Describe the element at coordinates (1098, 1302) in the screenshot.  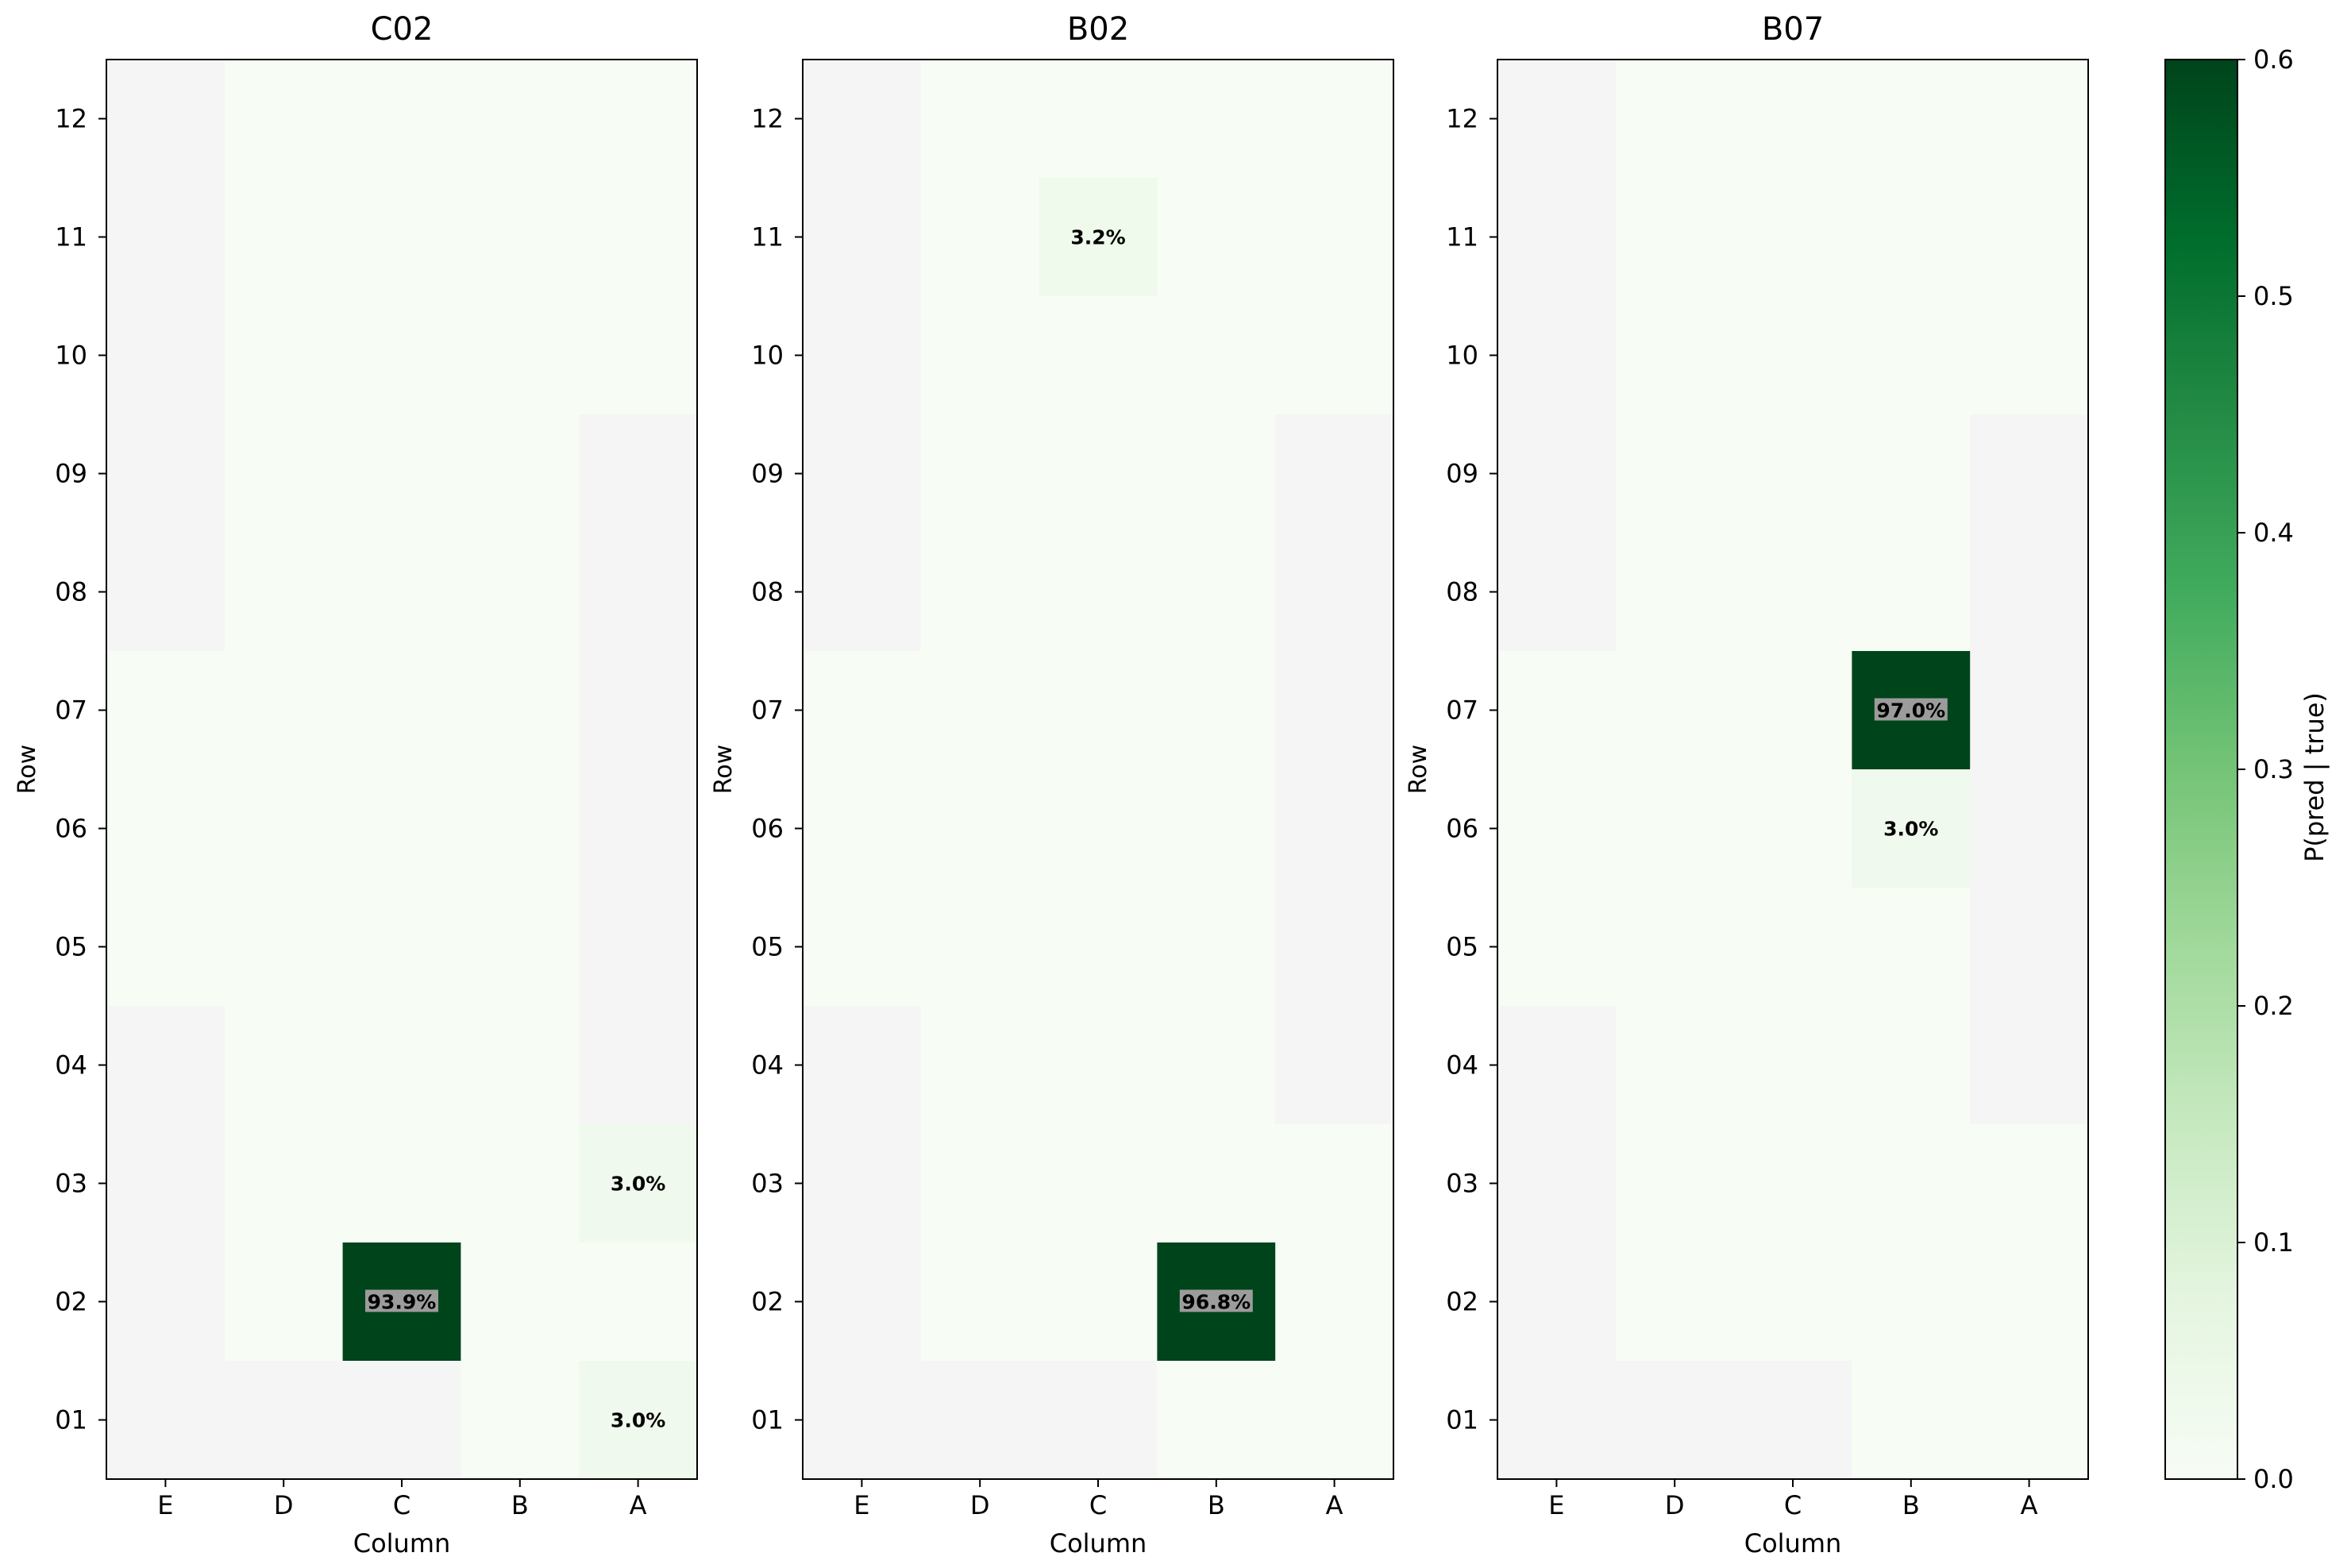
I see `heatmap-cell-02-C` at that location.